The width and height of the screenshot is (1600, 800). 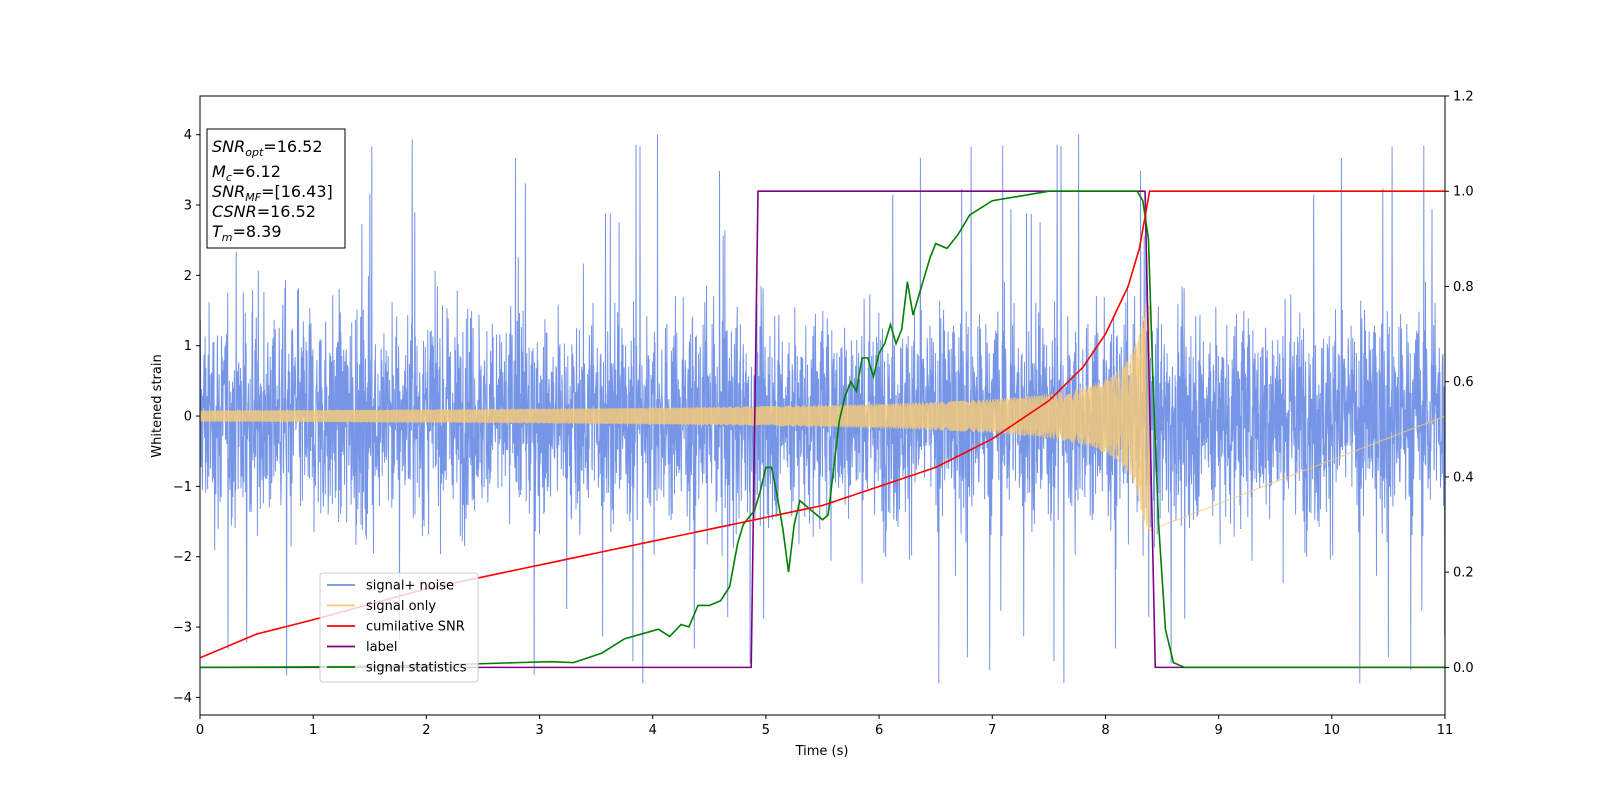 I want to click on x-tick-label: 11, so click(x=1445, y=730).